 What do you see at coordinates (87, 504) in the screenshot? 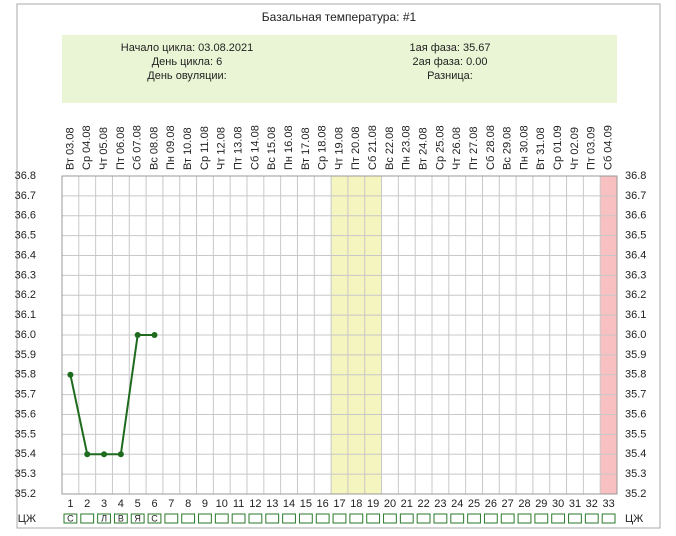
I see `x-tick-label: 2` at bounding box center [87, 504].